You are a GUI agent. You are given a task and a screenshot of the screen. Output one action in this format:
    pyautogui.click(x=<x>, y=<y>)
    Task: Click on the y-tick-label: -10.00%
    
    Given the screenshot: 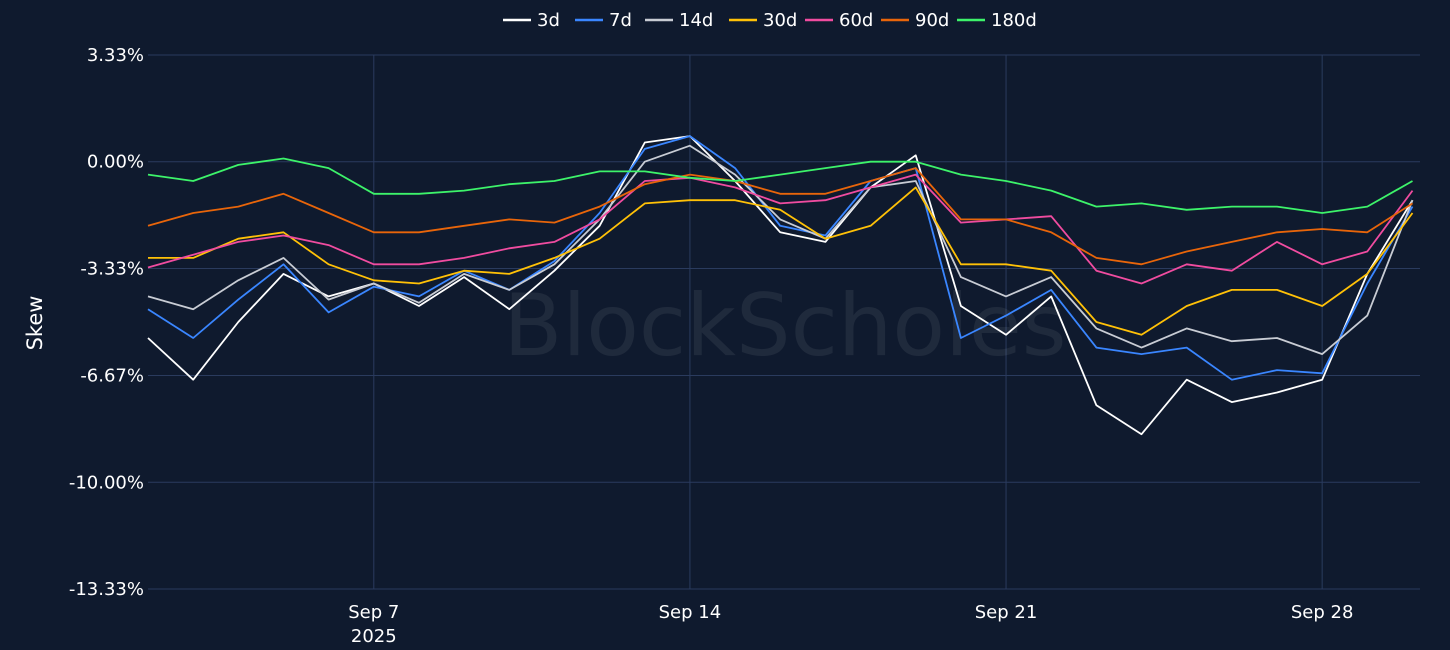 What is the action you would take?
    pyautogui.click(x=106, y=482)
    